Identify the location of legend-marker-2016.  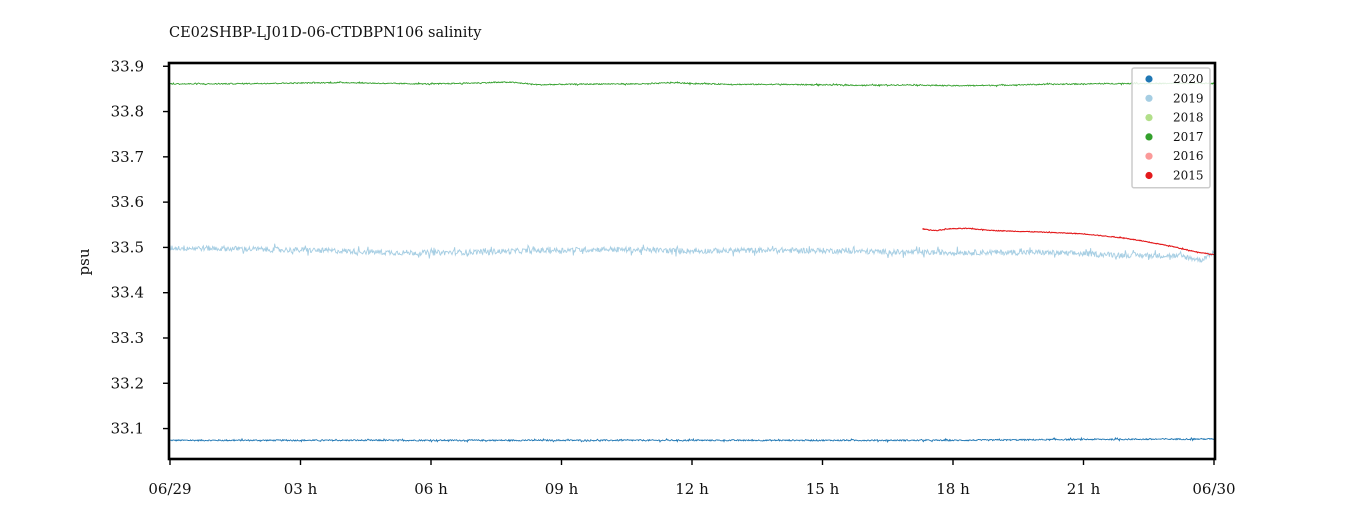
(1149, 156).